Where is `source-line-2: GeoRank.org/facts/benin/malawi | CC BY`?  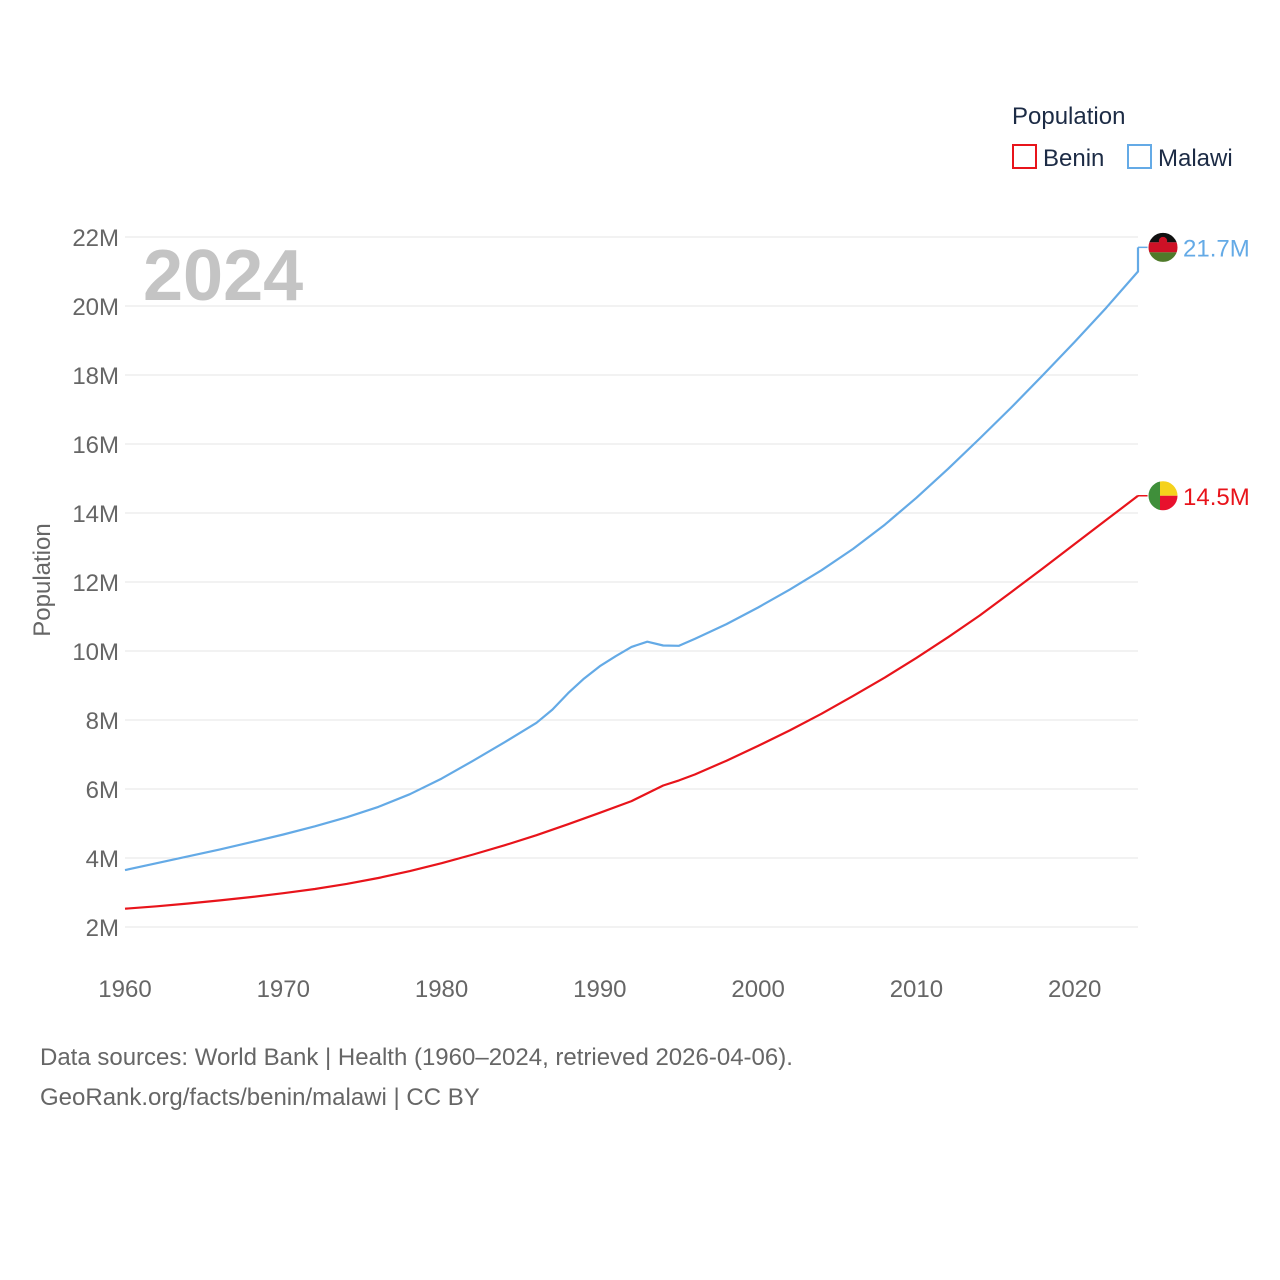
source-line-2: GeoRank.org/facts/benin/malawi | CC BY is located at coordinates (260, 1097).